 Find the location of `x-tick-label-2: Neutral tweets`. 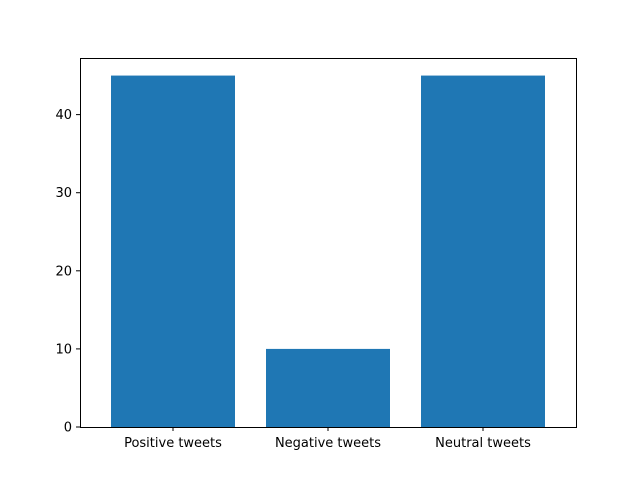

x-tick-label-2: Neutral tweets is located at coordinates (483, 443).